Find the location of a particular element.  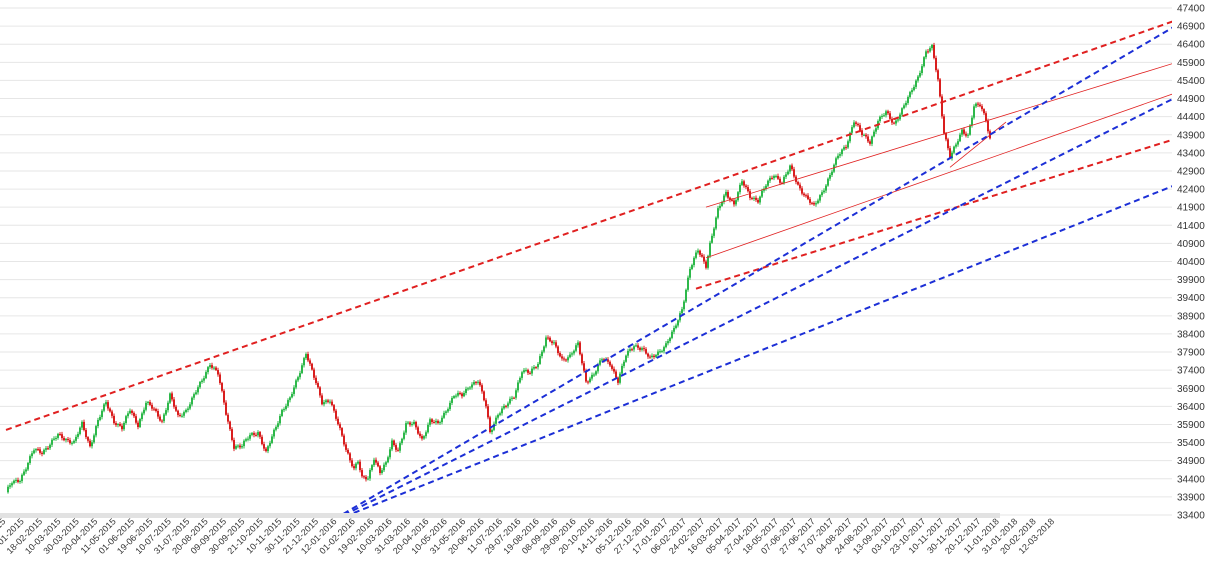

y-tick-label: 46400 is located at coordinates (1191, 45).